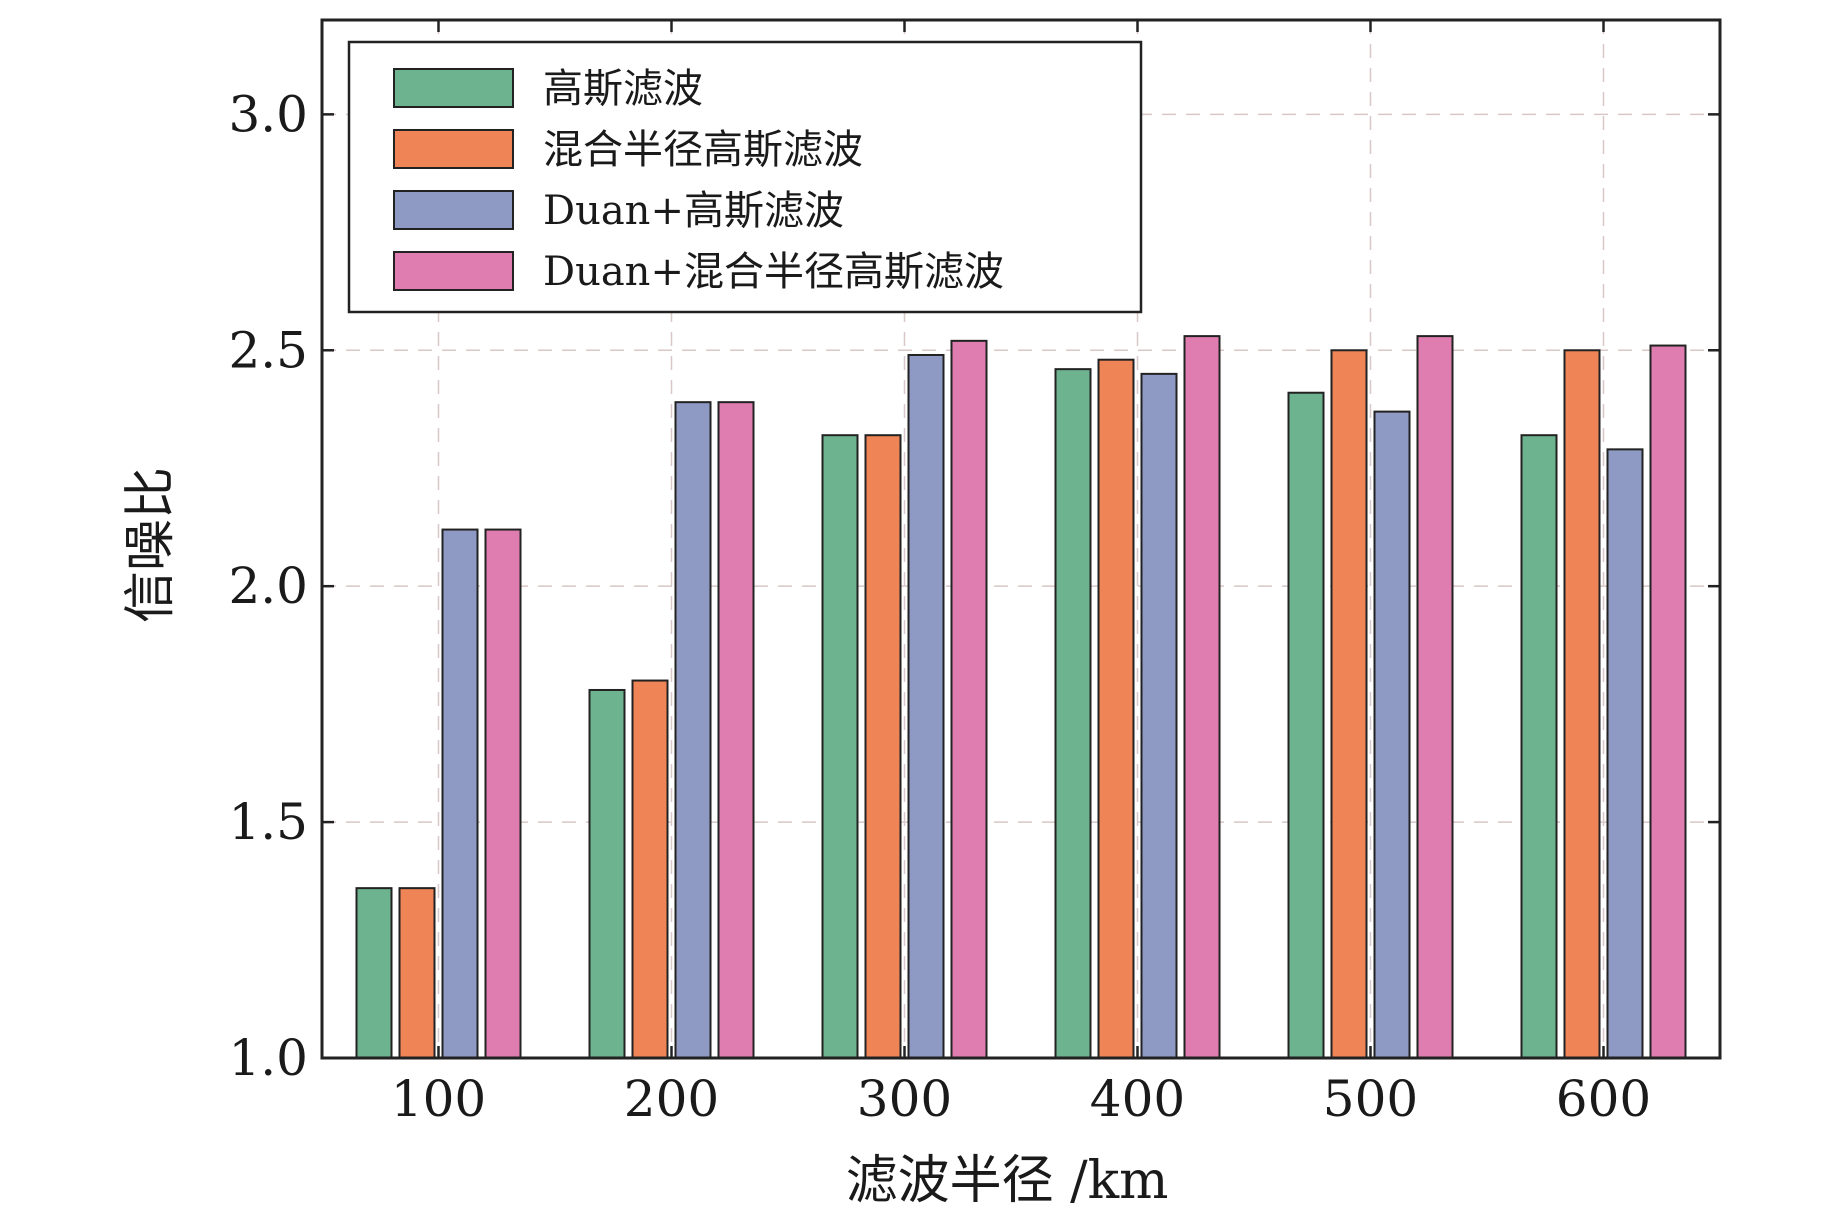 Image resolution: width=1843 pixels, height=1228 pixels. Describe the element at coordinates (268, 114) in the screenshot. I see `y-tick-label: 3.0` at that location.